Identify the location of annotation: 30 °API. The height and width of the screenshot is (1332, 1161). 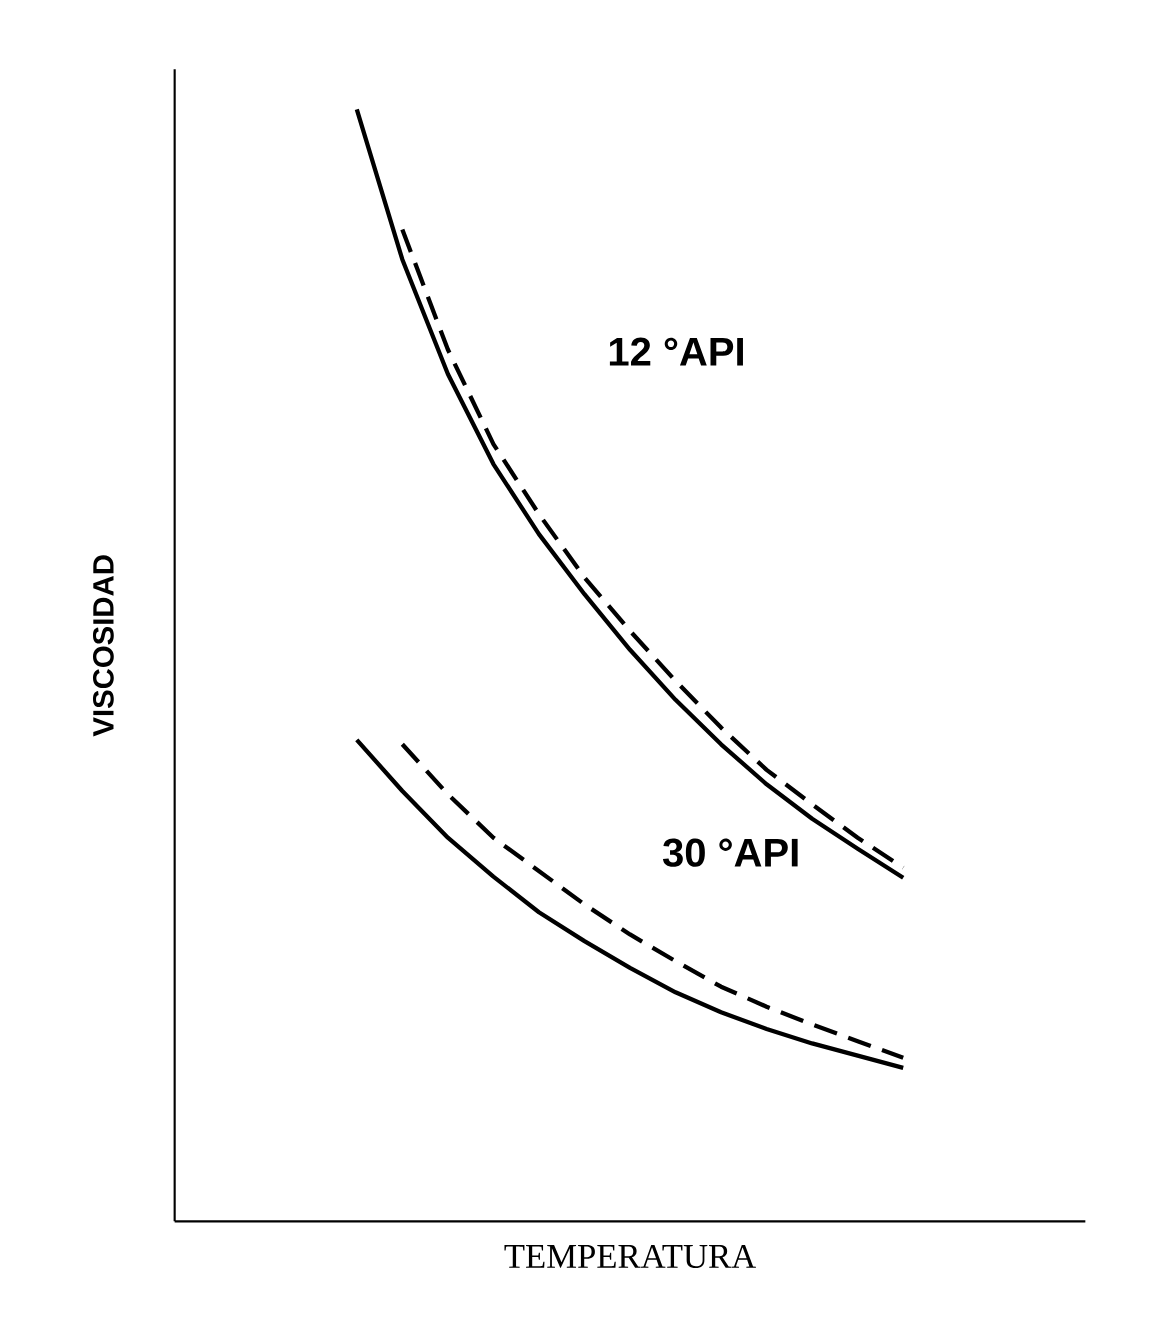
(730, 852).